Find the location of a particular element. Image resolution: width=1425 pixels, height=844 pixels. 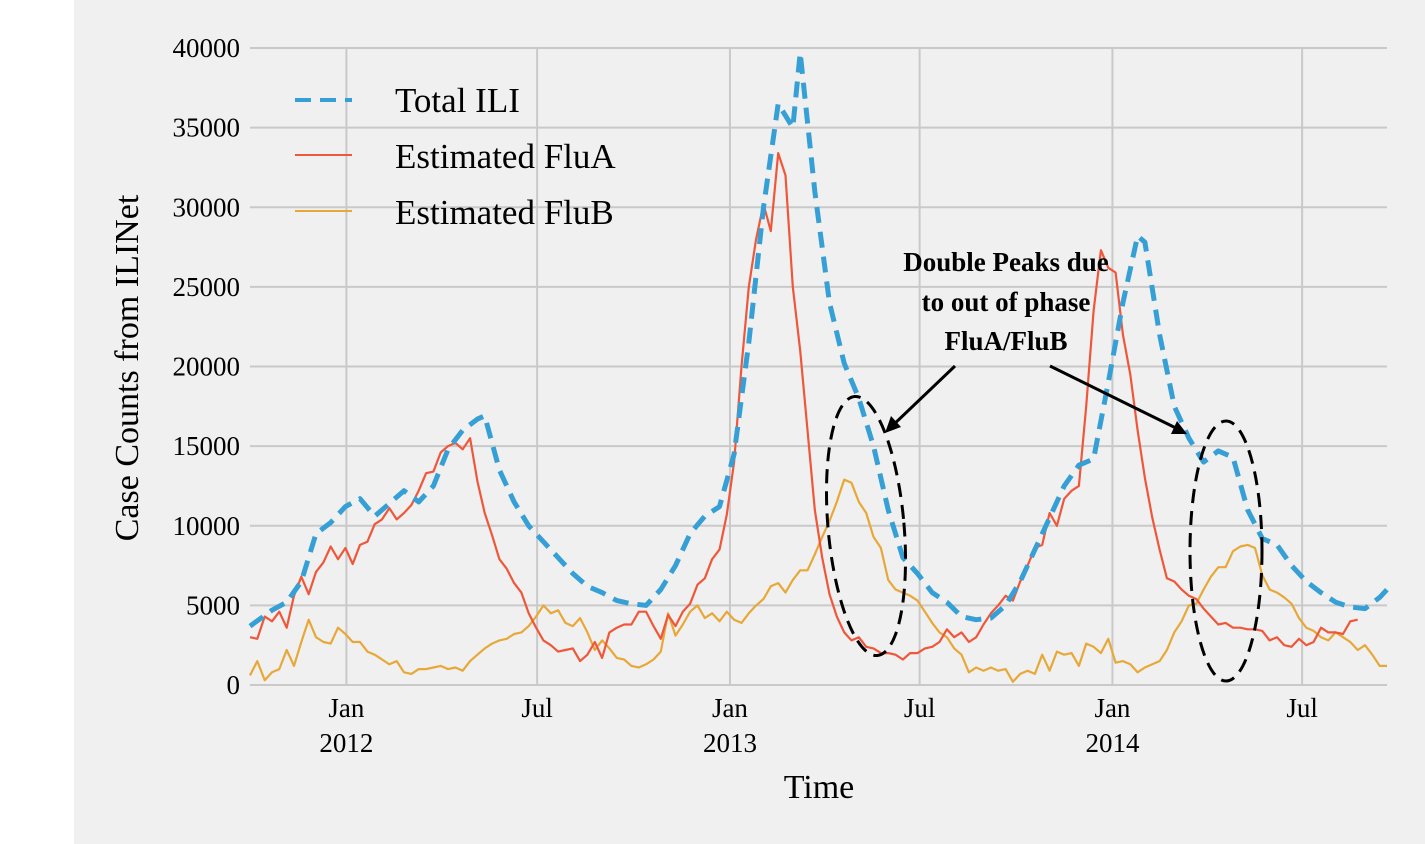

y-tick-label: 20000 is located at coordinates (207, 367).